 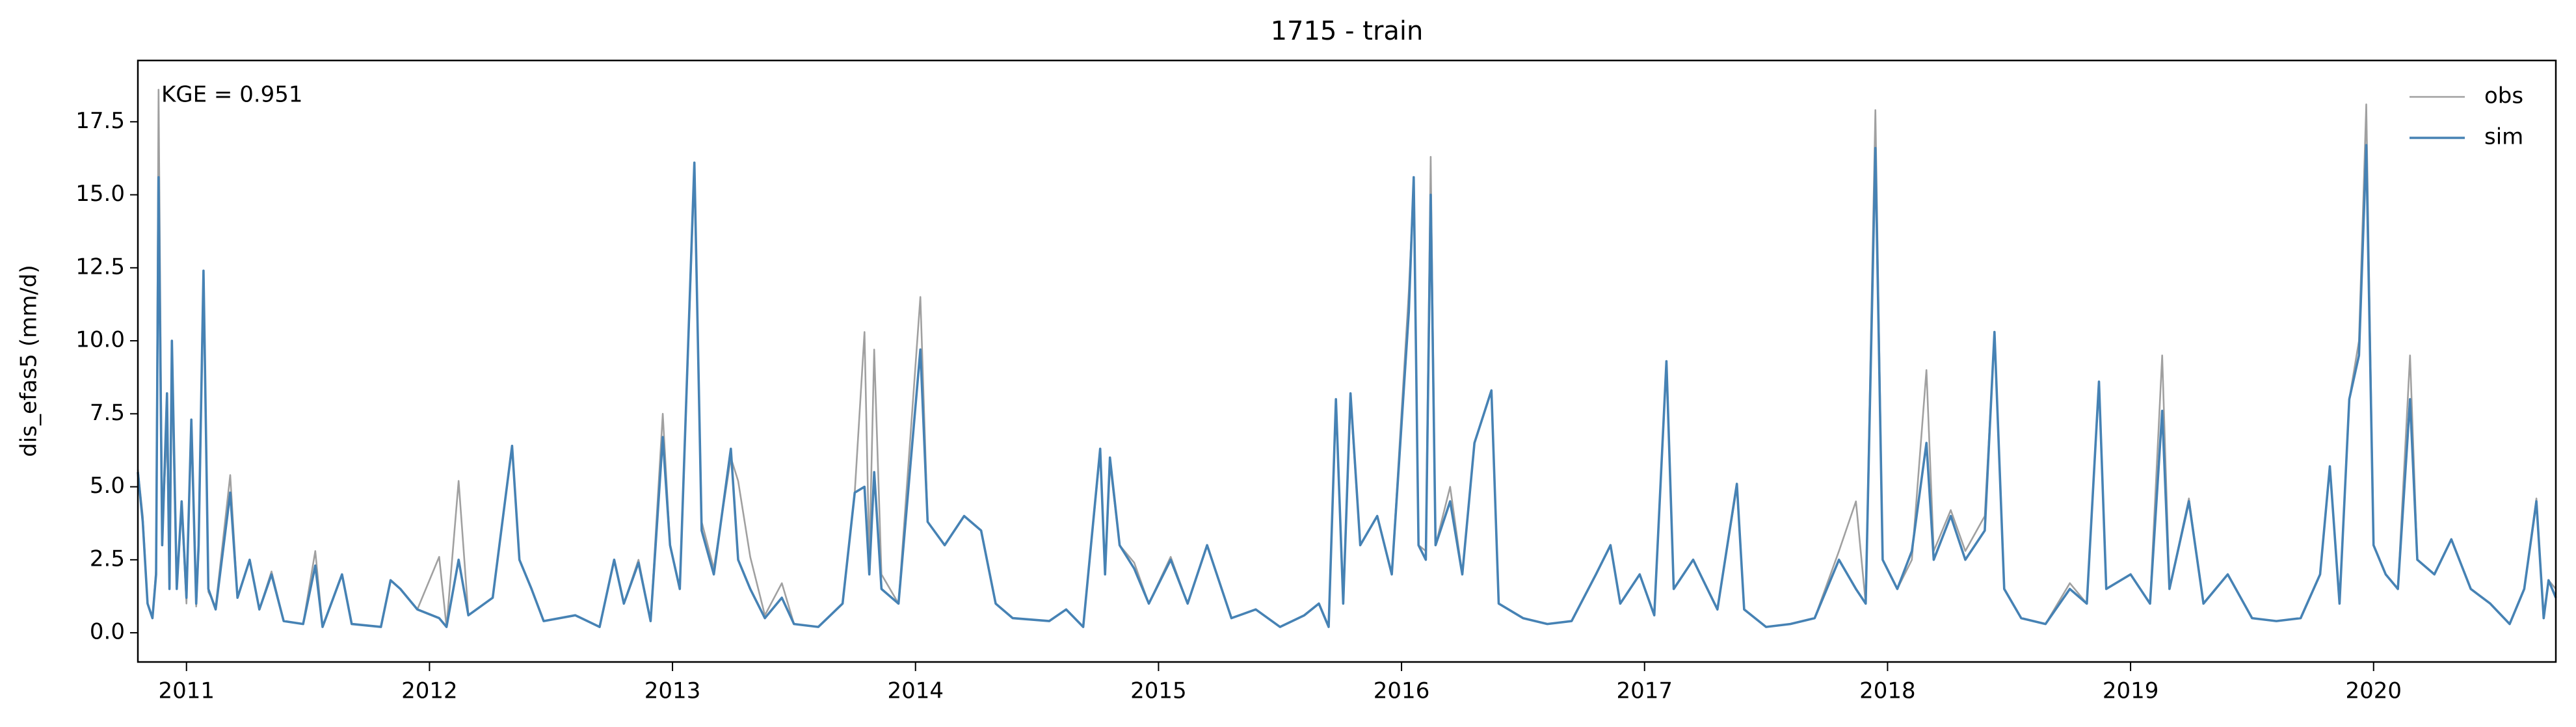 What do you see at coordinates (107, 632) in the screenshot?
I see `y-tick-label: 0.0` at bounding box center [107, 632].